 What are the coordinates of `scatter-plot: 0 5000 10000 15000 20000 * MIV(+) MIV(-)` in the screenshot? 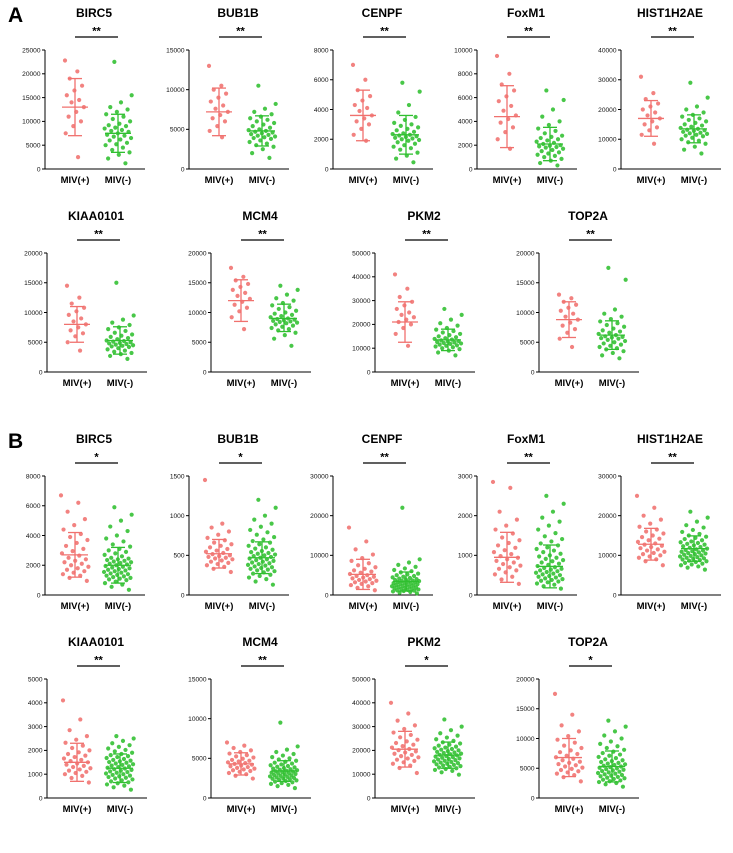 It's located at (577, 735).